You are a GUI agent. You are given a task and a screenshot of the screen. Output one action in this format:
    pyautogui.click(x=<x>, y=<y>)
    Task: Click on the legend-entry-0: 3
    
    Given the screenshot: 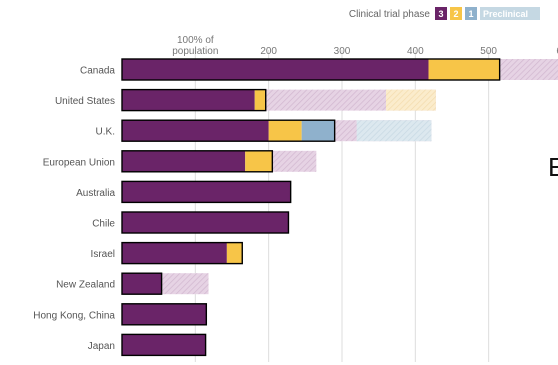 What is the action you would take?
    pyautogui.click(x=440, y=14)
    